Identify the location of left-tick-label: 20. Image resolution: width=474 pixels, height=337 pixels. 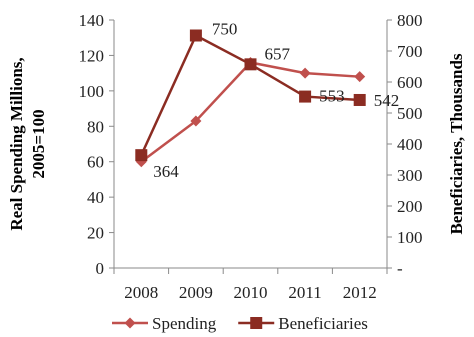
(95, 233).